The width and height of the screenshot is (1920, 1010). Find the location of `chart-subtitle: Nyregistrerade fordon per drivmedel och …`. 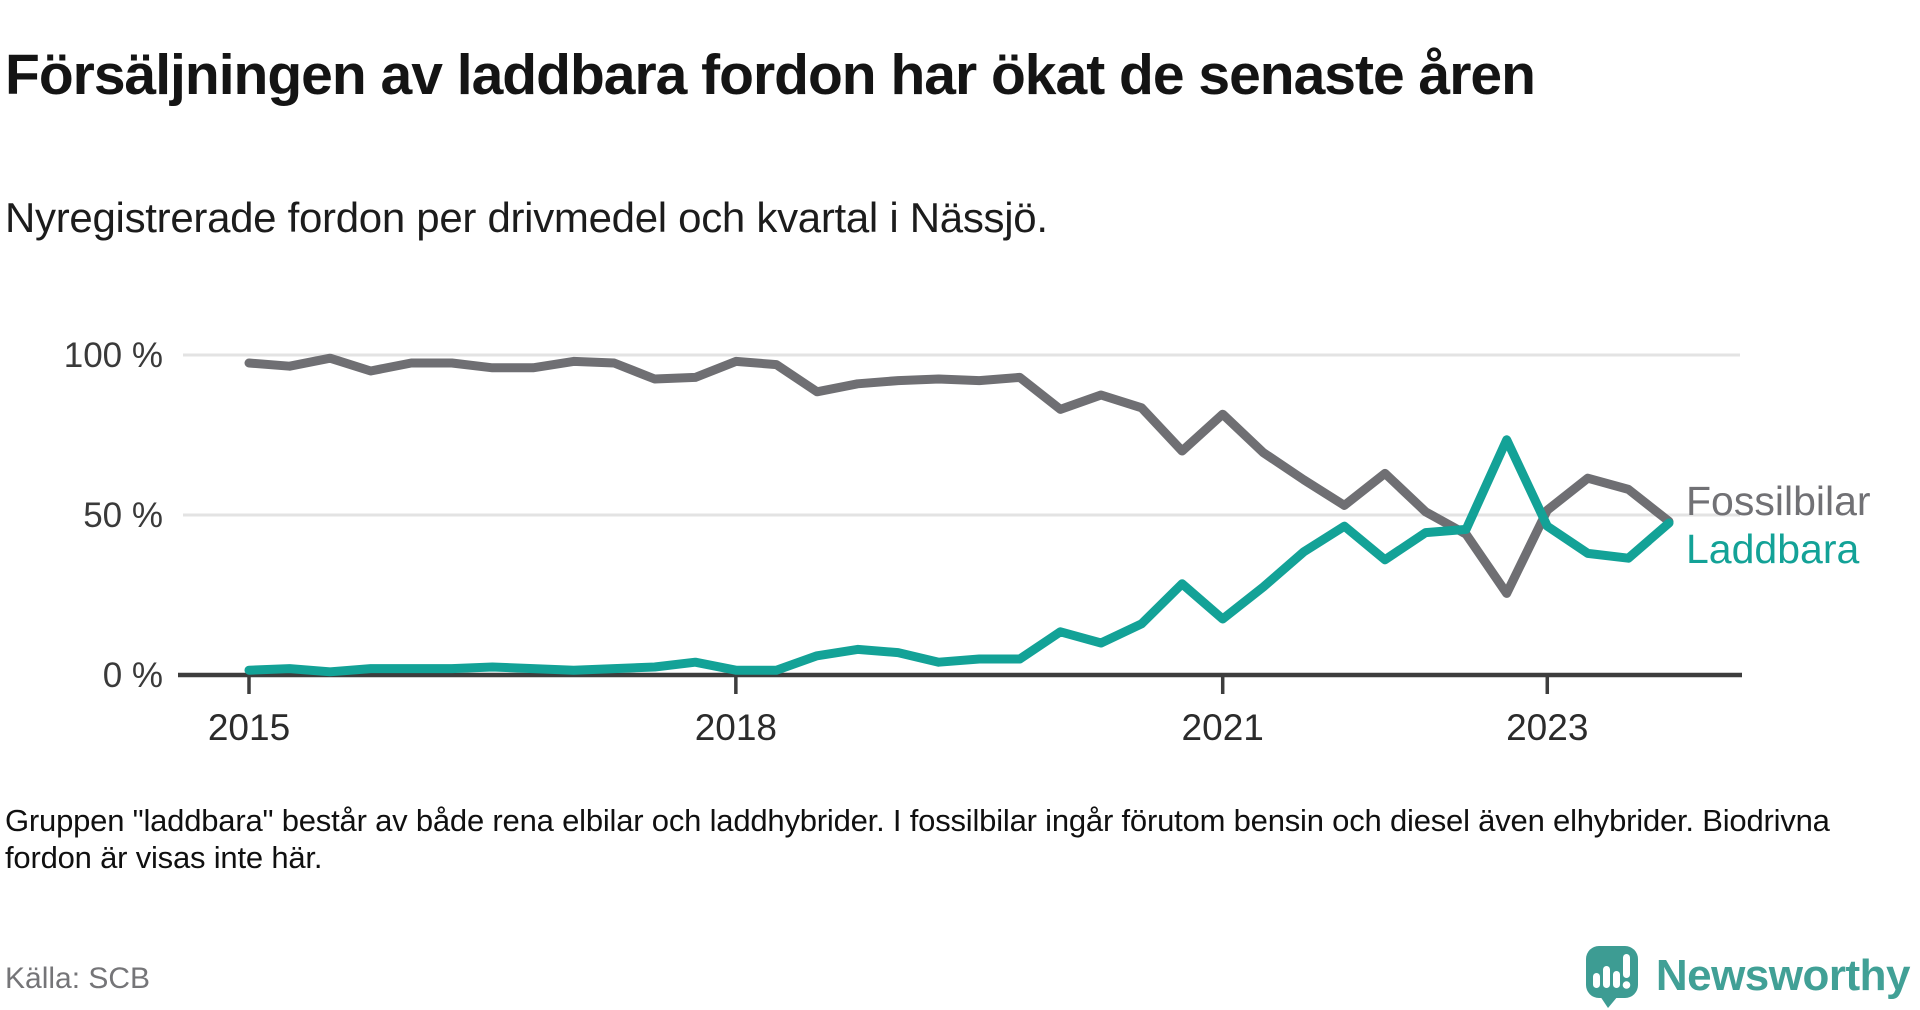

chart-subtitle: Nyregistrerade fordon per drivmedel och … is located at coordinates (526, 217).